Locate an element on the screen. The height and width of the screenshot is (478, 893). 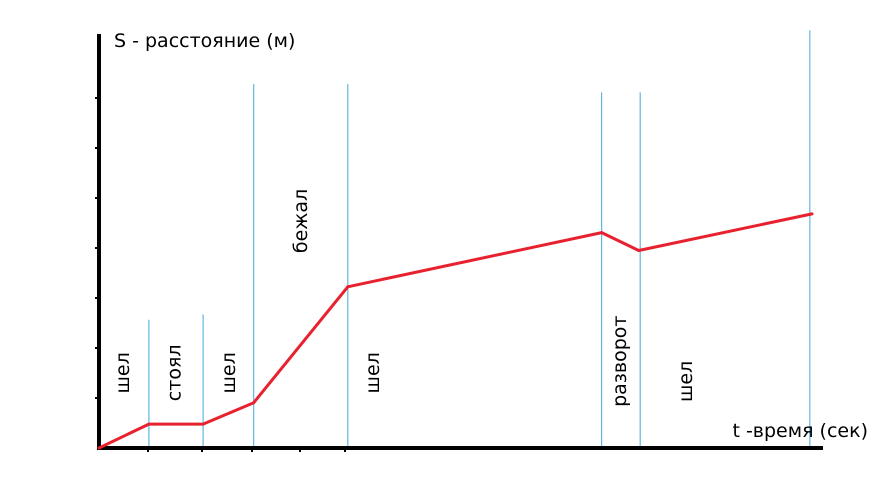
segment-label-3: шел is located at coordinates (229, 372).